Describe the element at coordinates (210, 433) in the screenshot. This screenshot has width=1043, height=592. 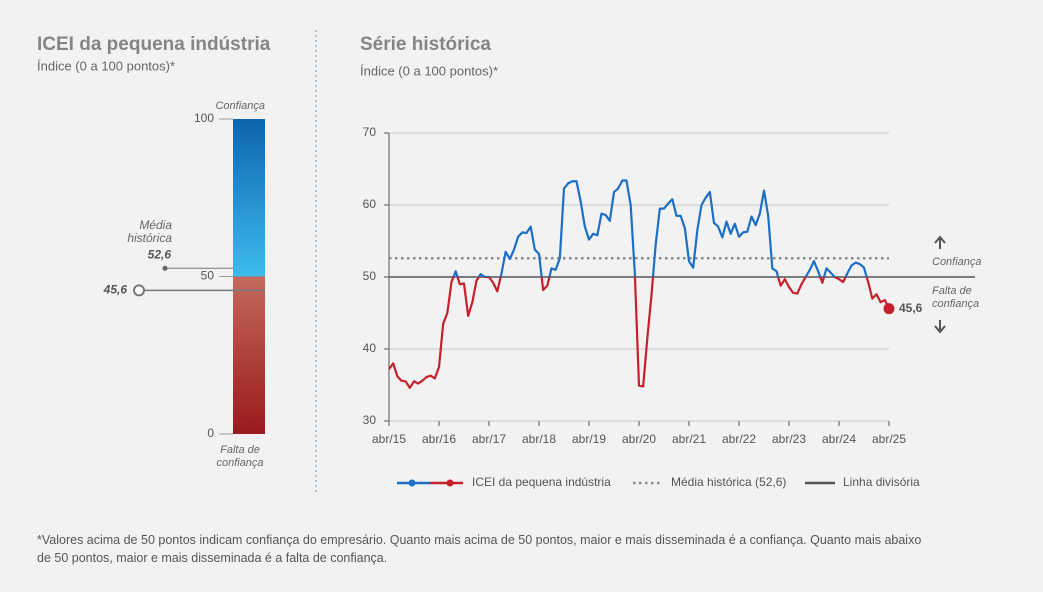
I see `y-tick-label: 0` at that location.